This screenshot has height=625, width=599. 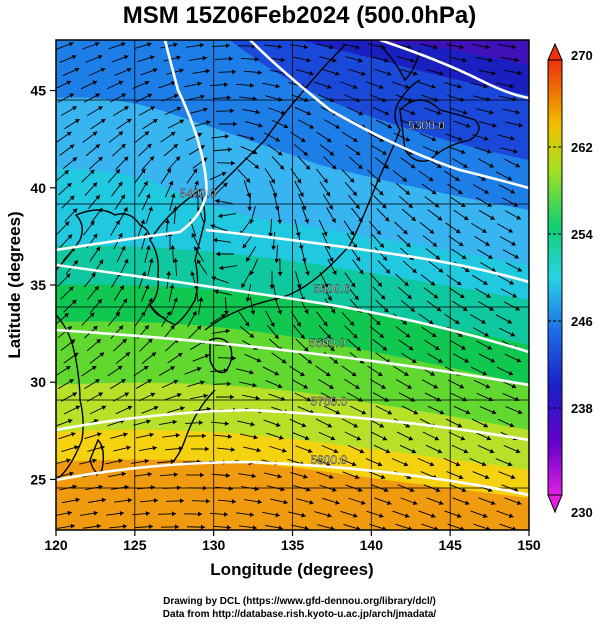 I want to click on coastline-hokkaido, so click(x=439, y=130).